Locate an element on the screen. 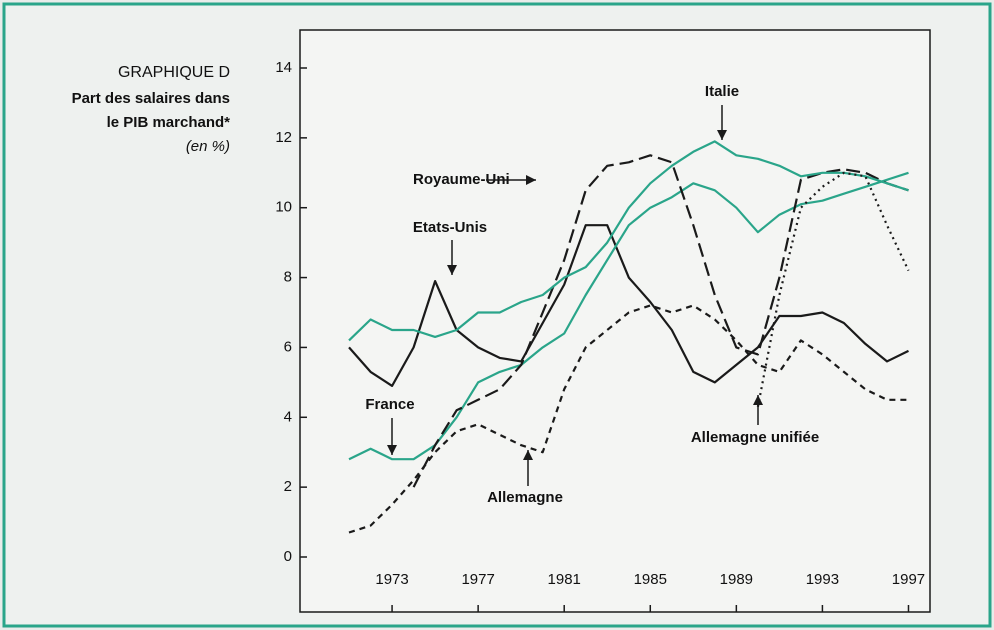  y-tick-label: 10 is located at coordinates (283, 207).